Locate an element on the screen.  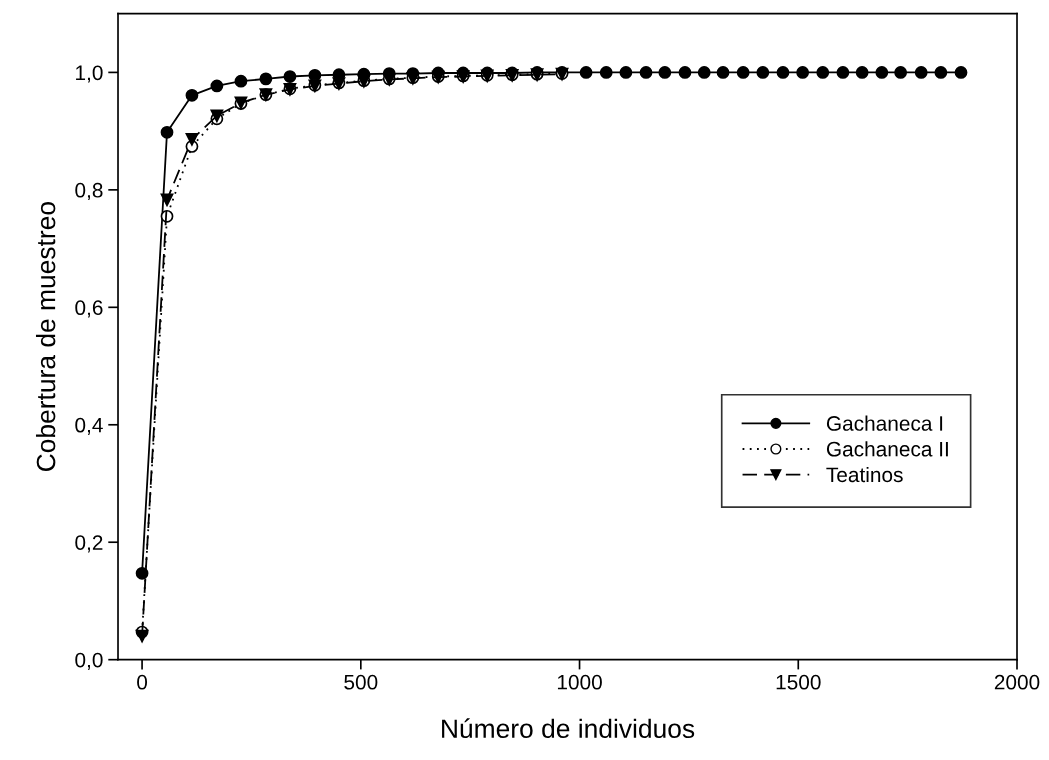
legend-label: Gachaneca I is located at coordinates (884, 423).